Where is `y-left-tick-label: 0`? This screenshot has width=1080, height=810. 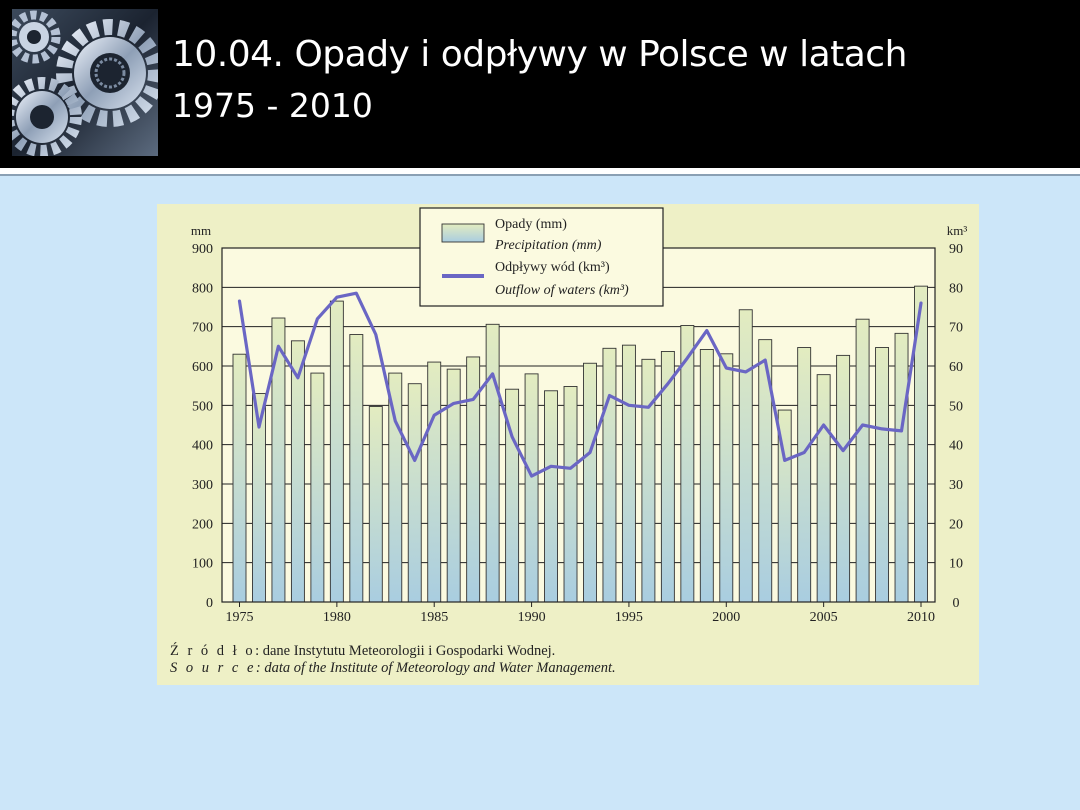
y-left-tick-label: 0 is located at coordinates (209, 603).